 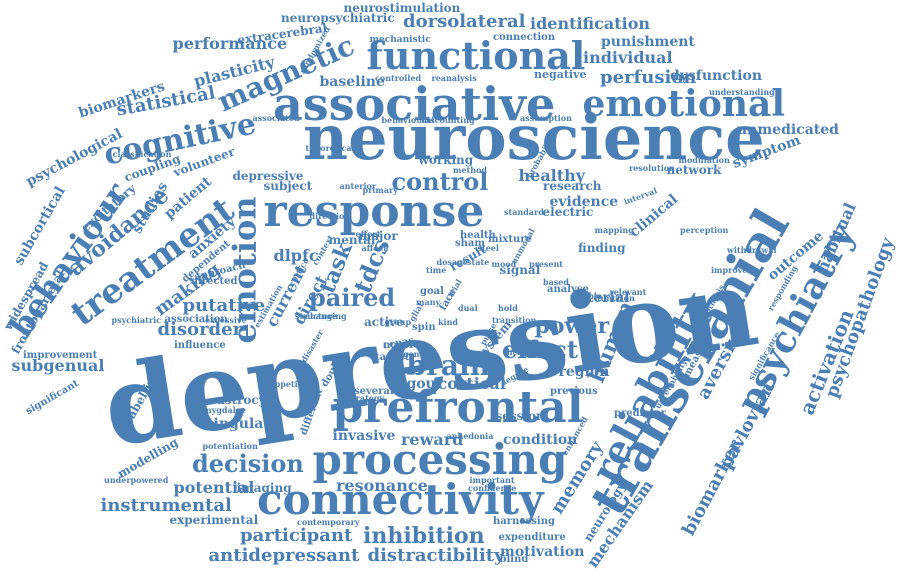 I want to click on word-neuropsychiatric: neuropsychiatric, so click(x=338, y=18).